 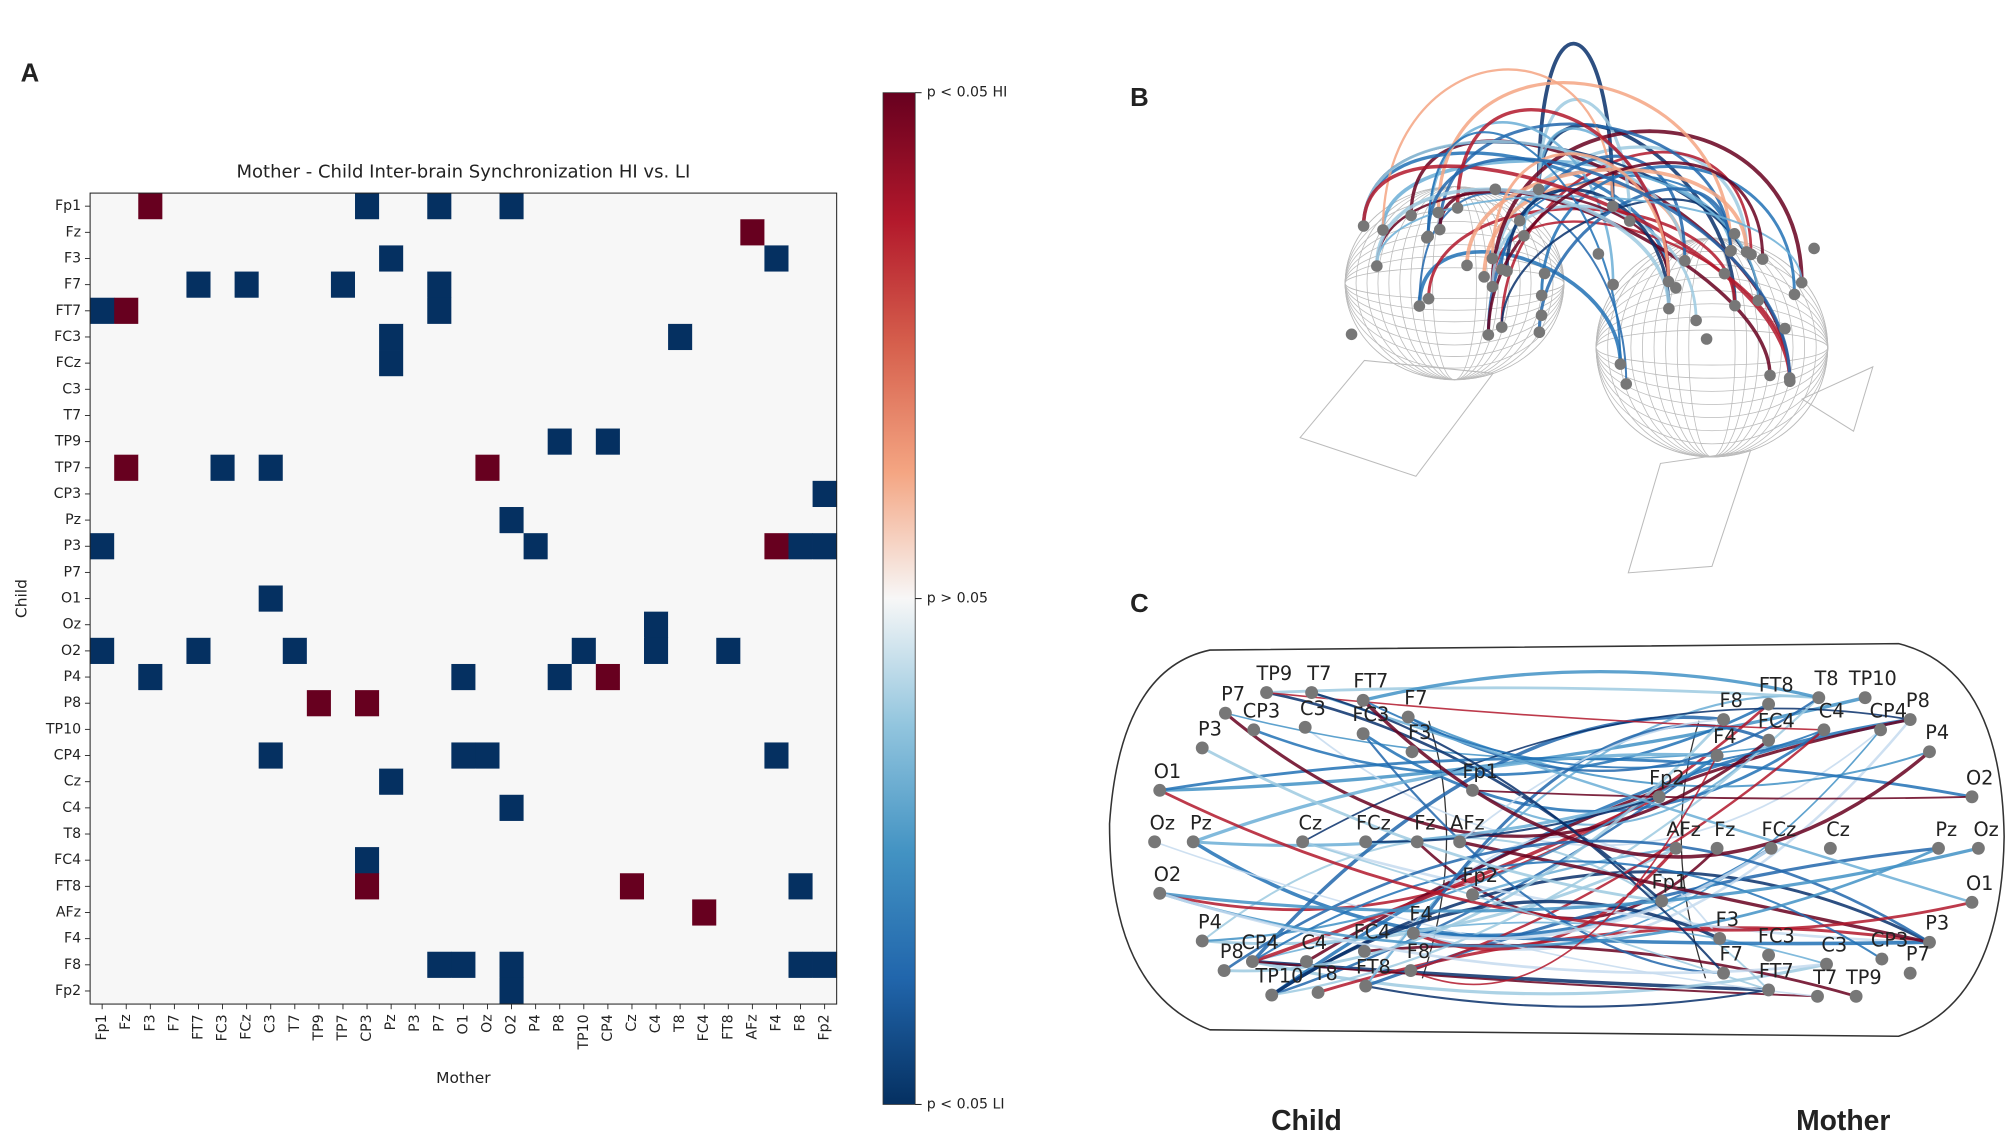 What do you see at coordinates (1370, 681) in the screenshot?
I see `electrode-label: FT7` at bounding box center [1370, 681].